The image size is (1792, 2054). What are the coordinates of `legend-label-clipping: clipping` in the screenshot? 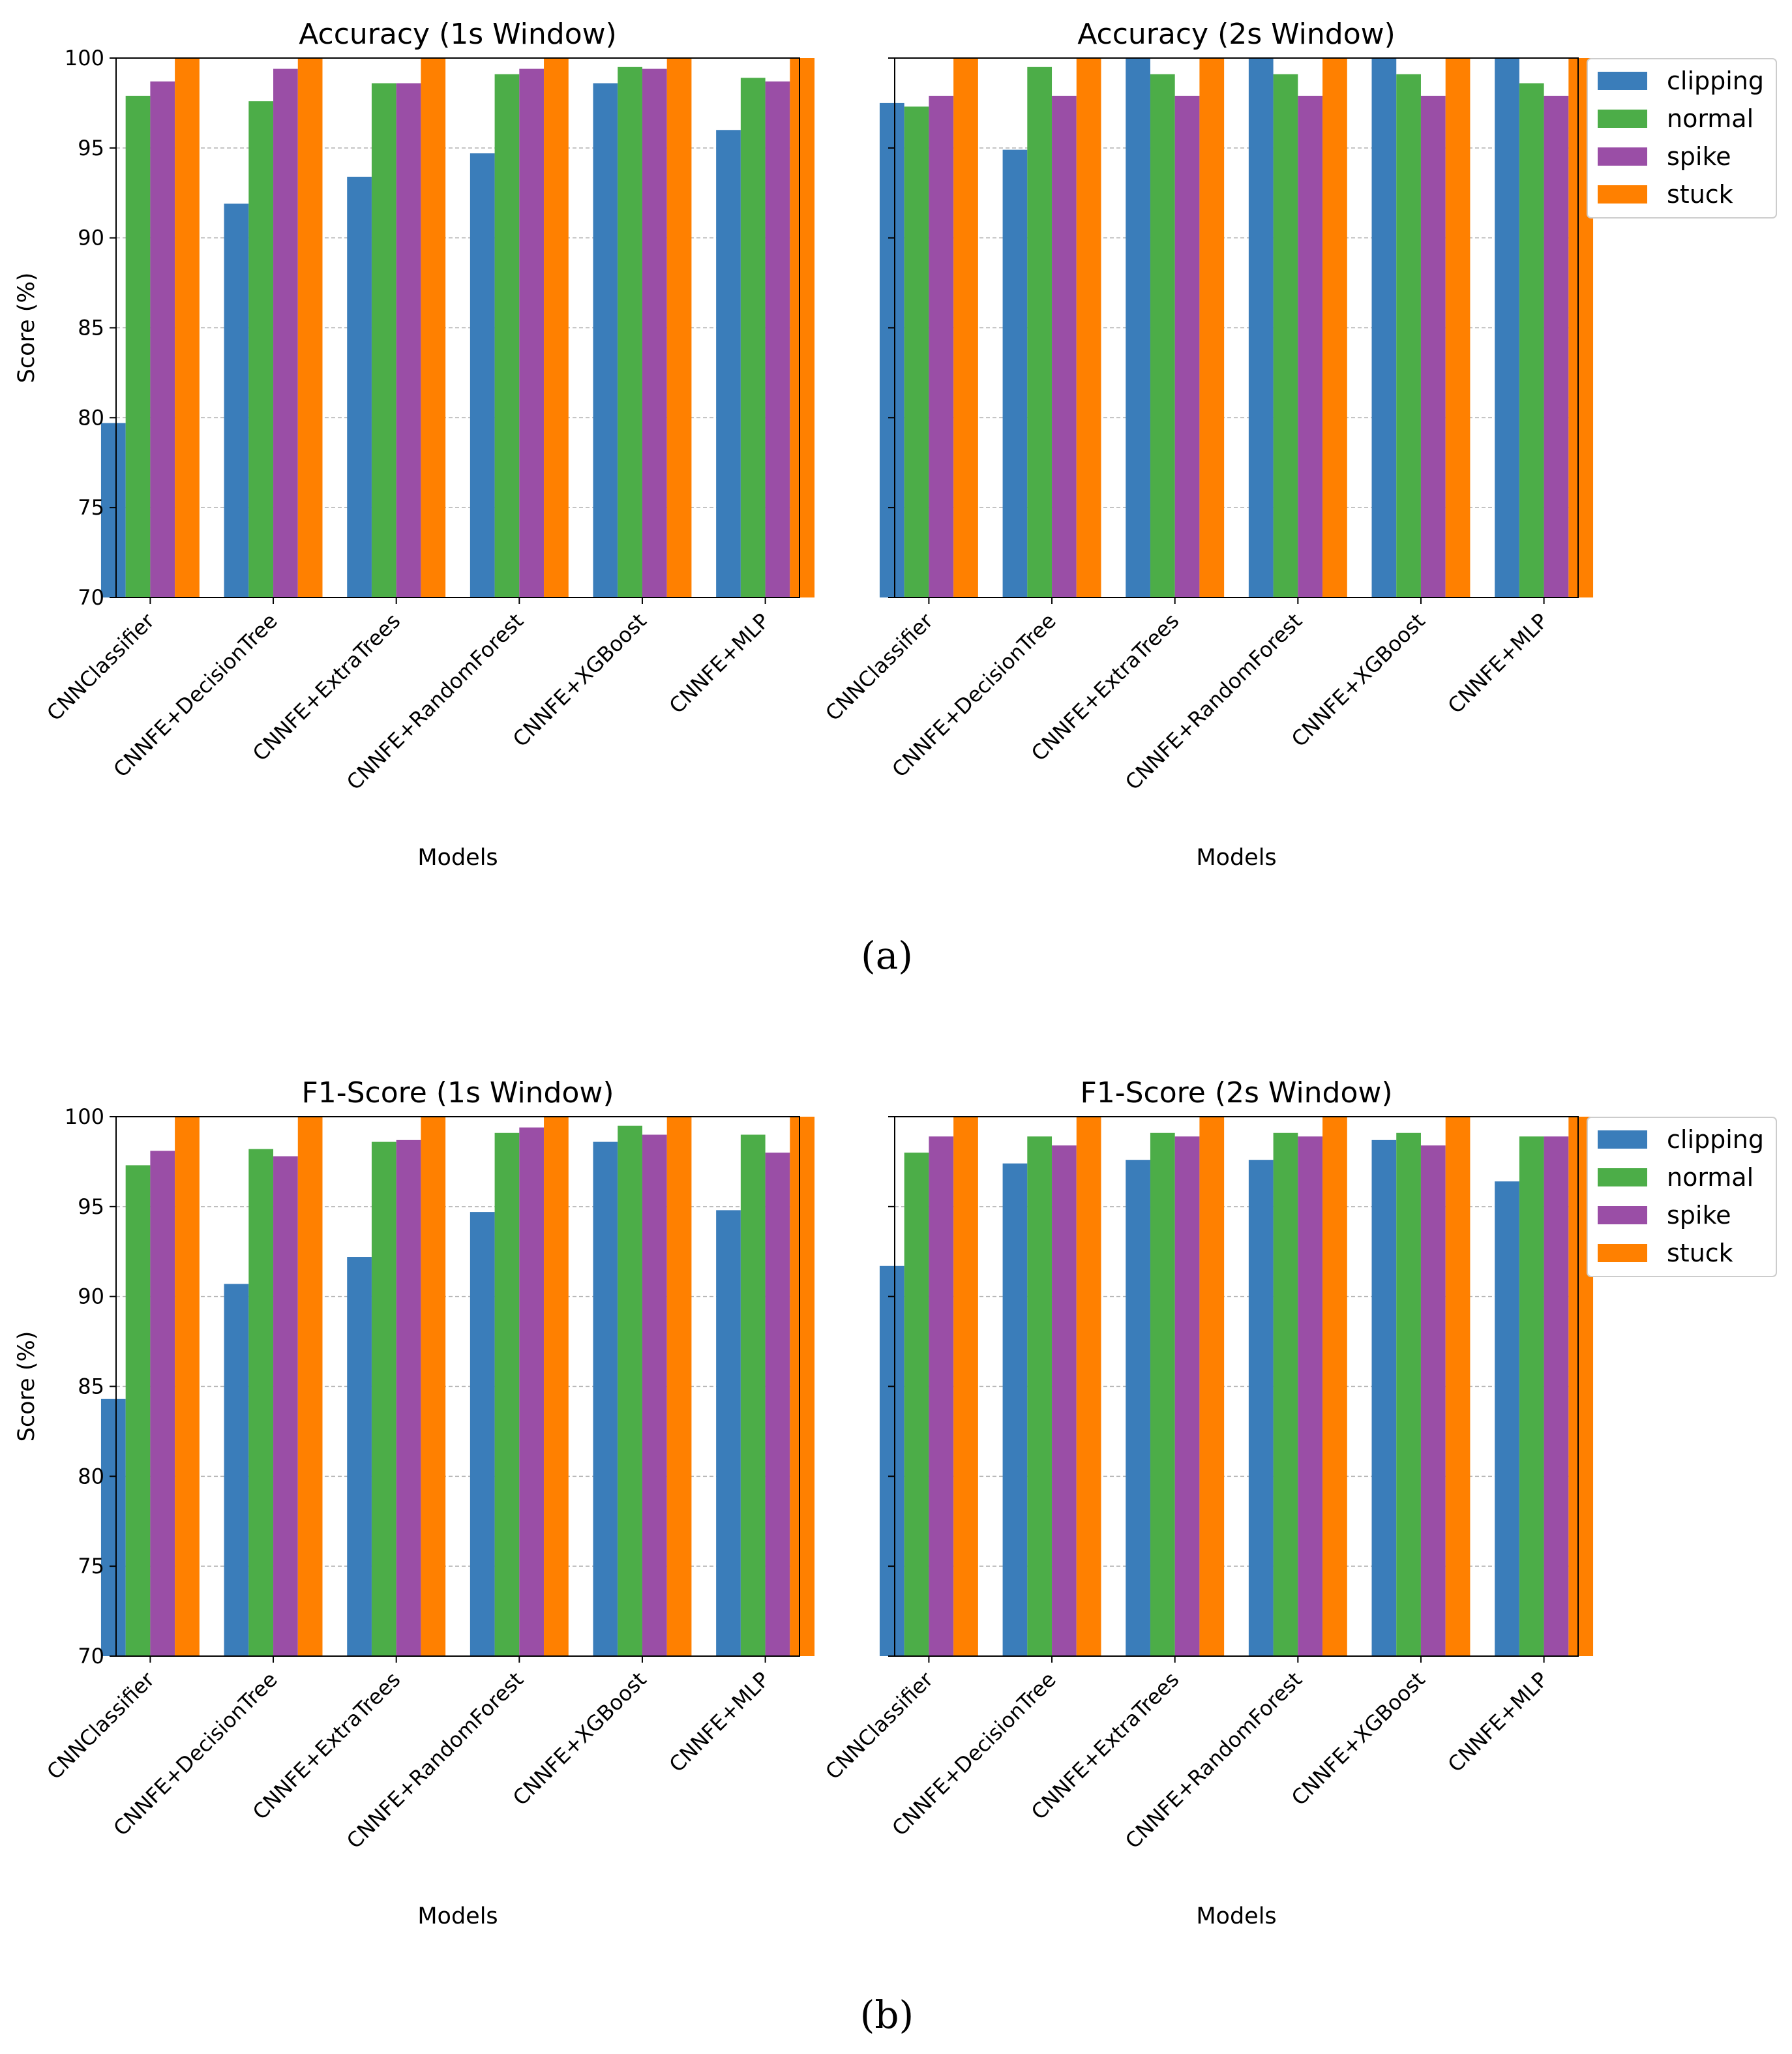 It's located at (1715, 1139).